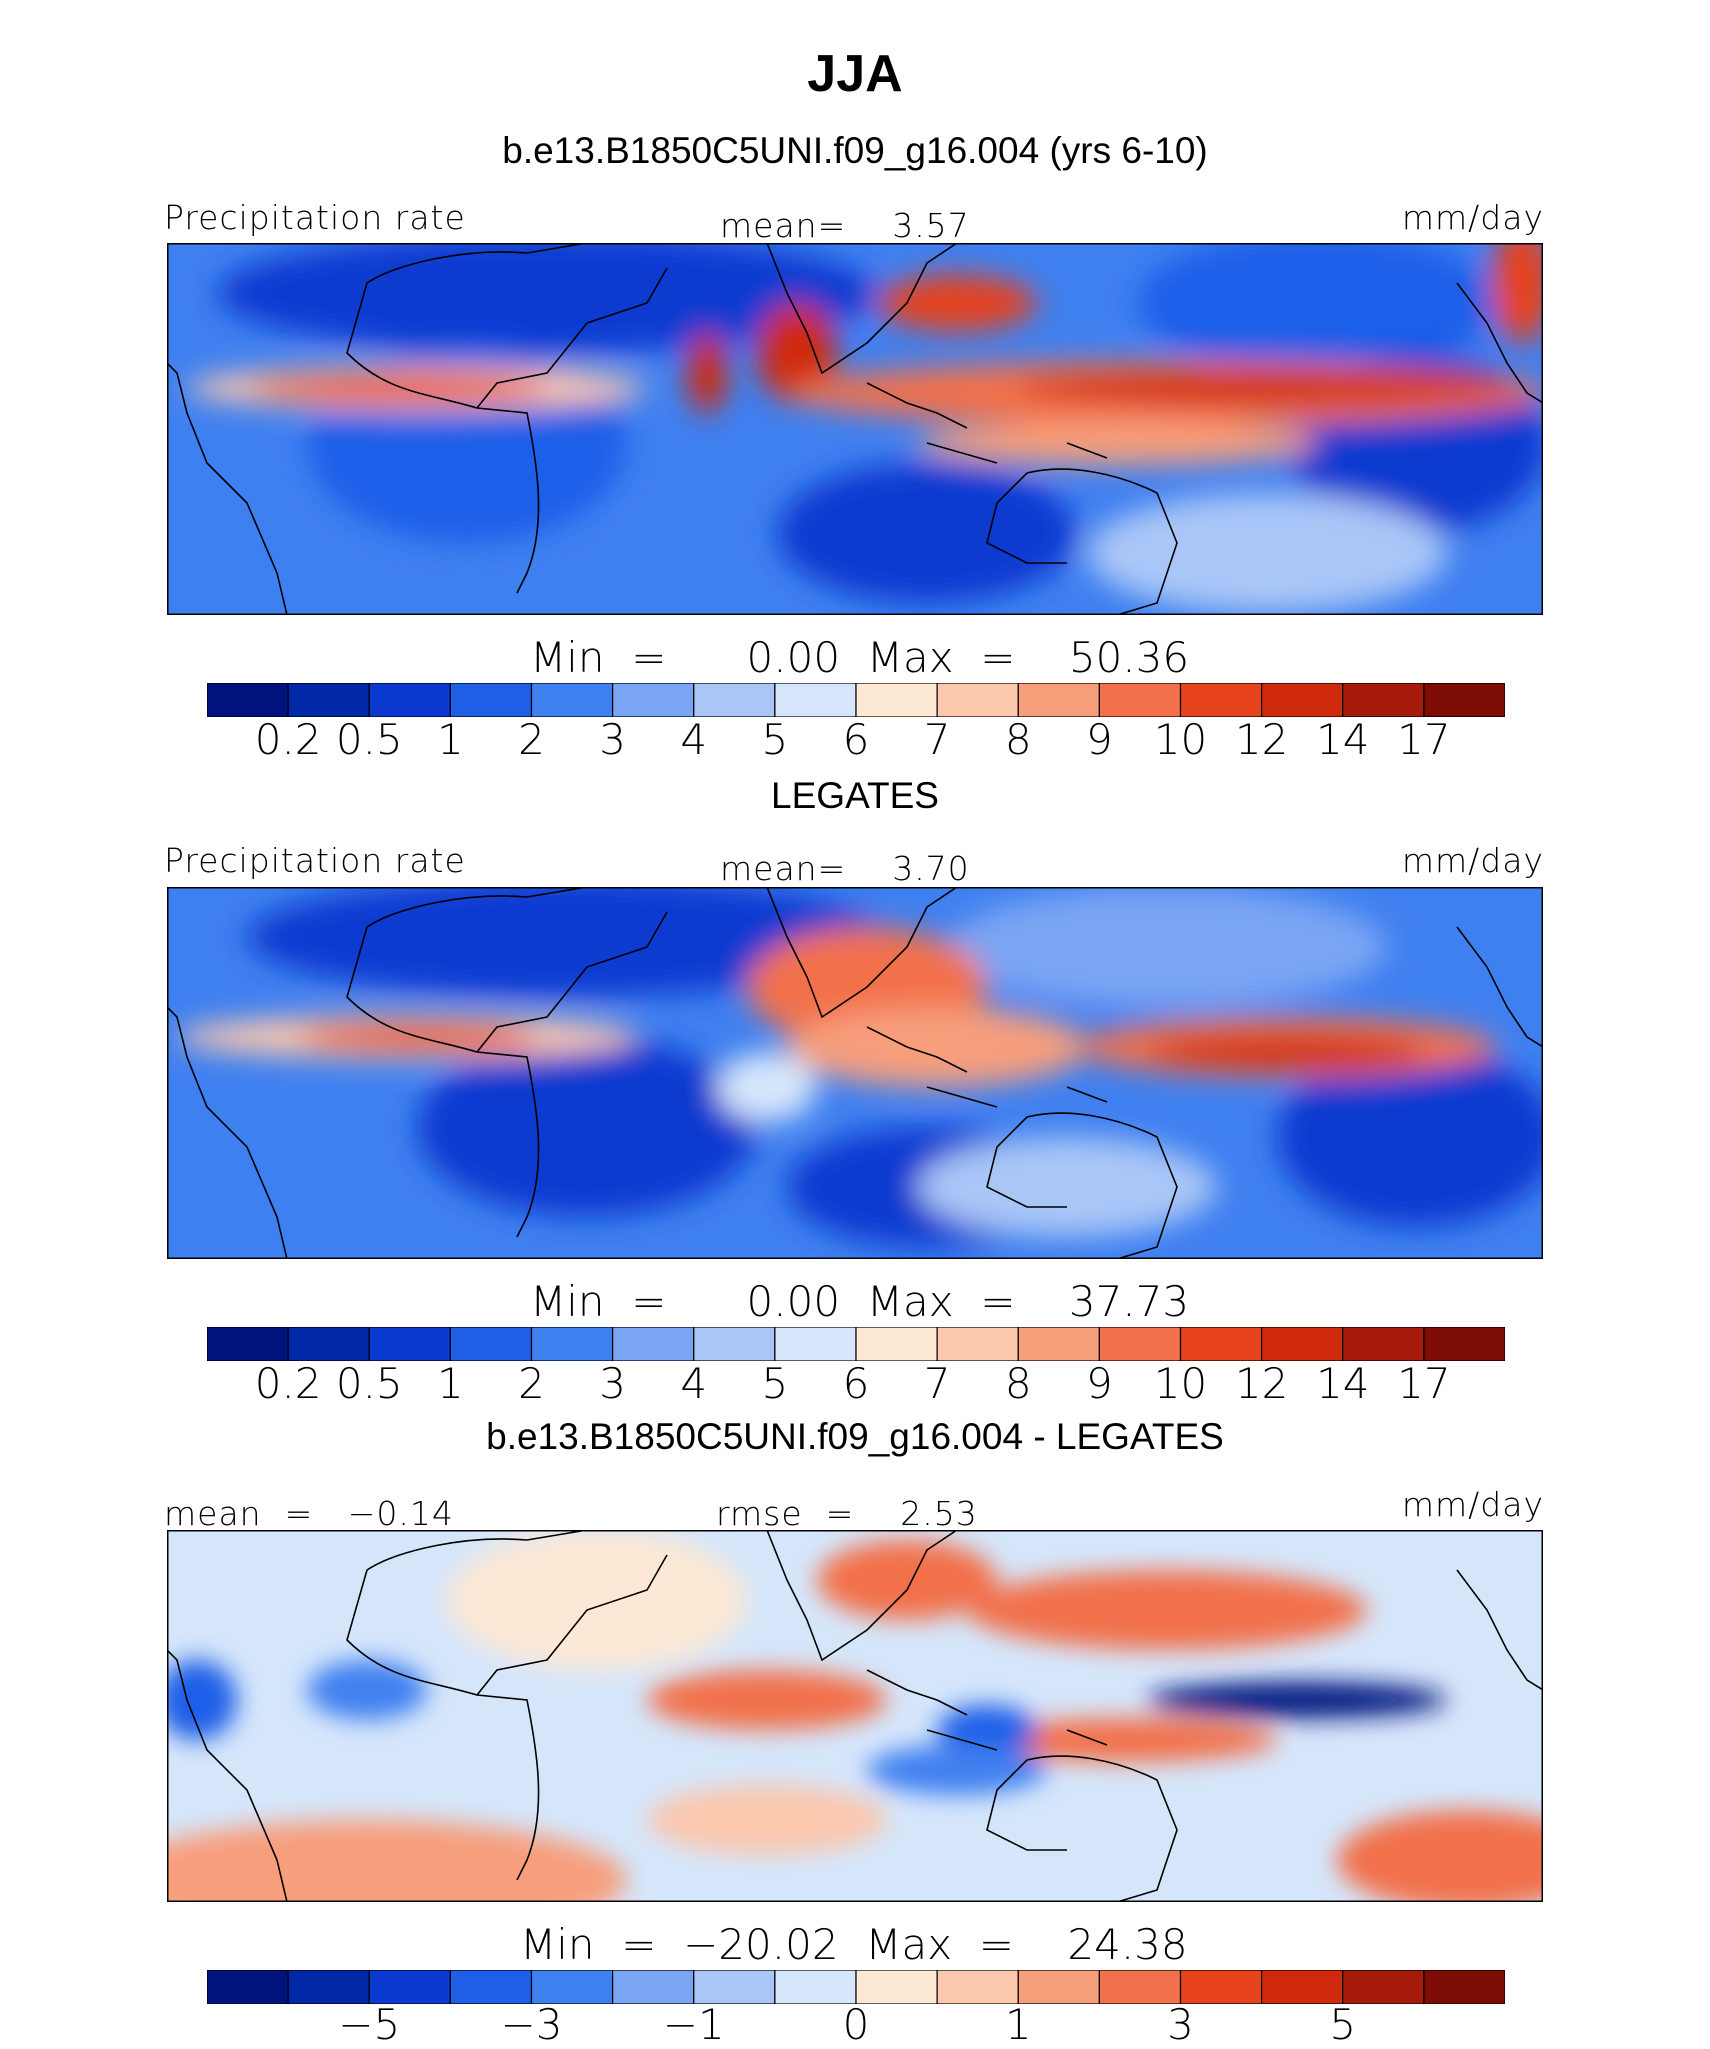  What do you see at coordinates (315, 860) in the screenshot?
I see `panel2-variable-label: Precipitation rate` at bounding box center [315, 860].